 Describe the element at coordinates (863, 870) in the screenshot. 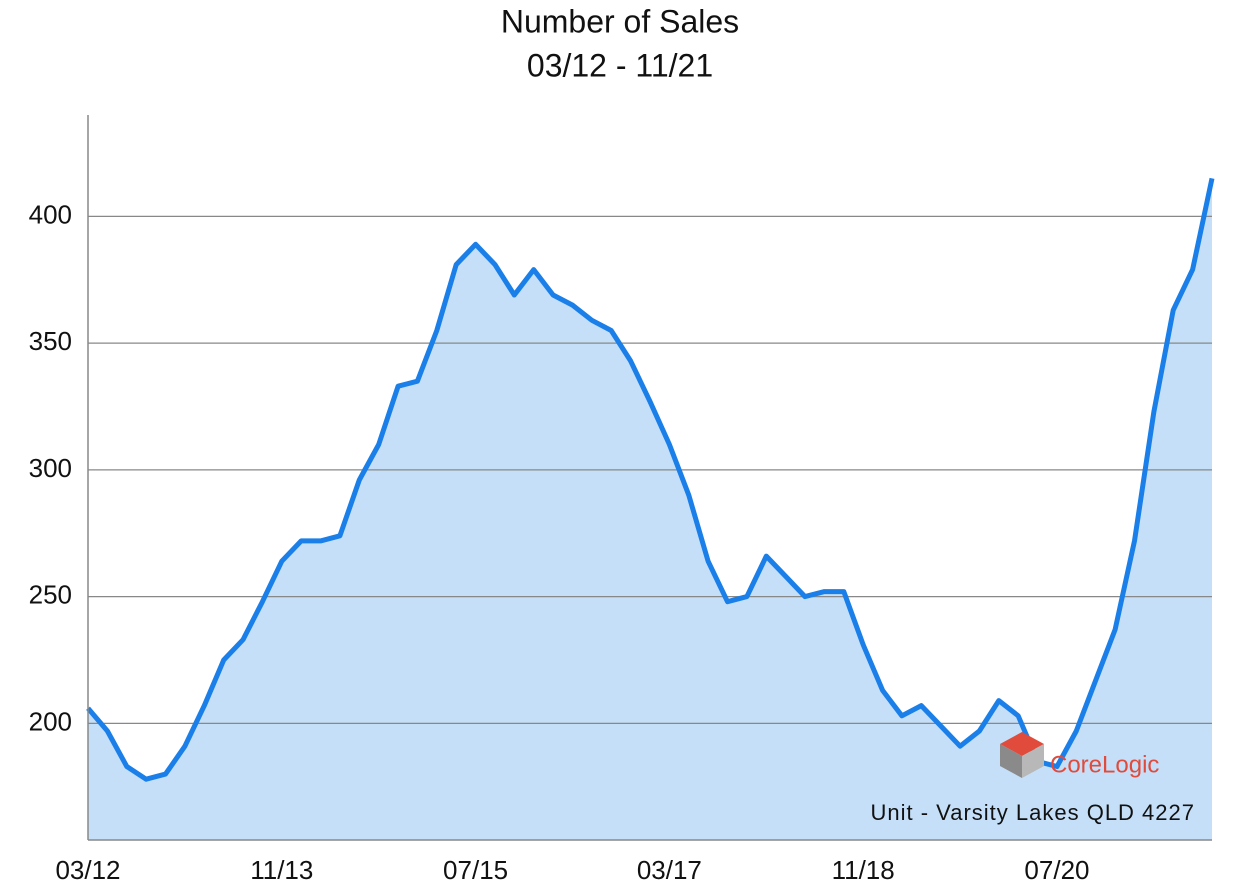

I see `x-tick-label: 11/18` at that location.